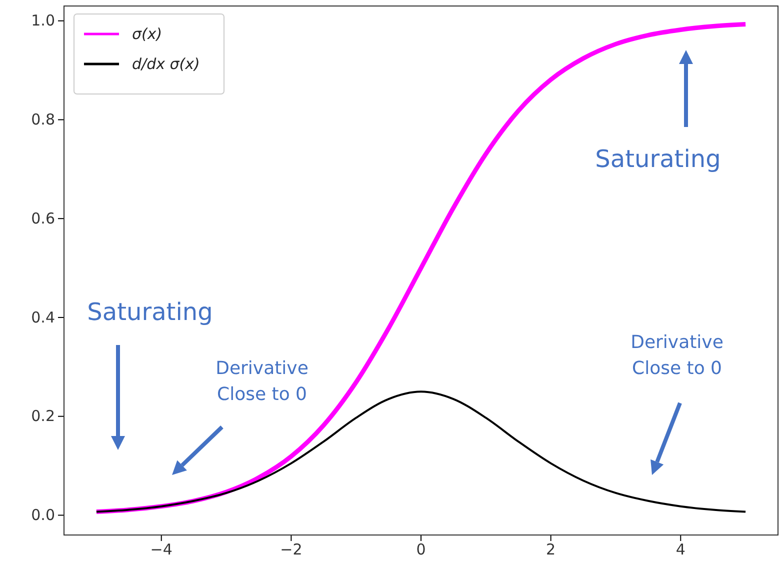 Image resolution: width=781 pixels, height=567 pixels. What do you see at coordinates (43, 416) in the screenshot?
I see `y-tick-label: 0.2` at bounding box center [43, 416].